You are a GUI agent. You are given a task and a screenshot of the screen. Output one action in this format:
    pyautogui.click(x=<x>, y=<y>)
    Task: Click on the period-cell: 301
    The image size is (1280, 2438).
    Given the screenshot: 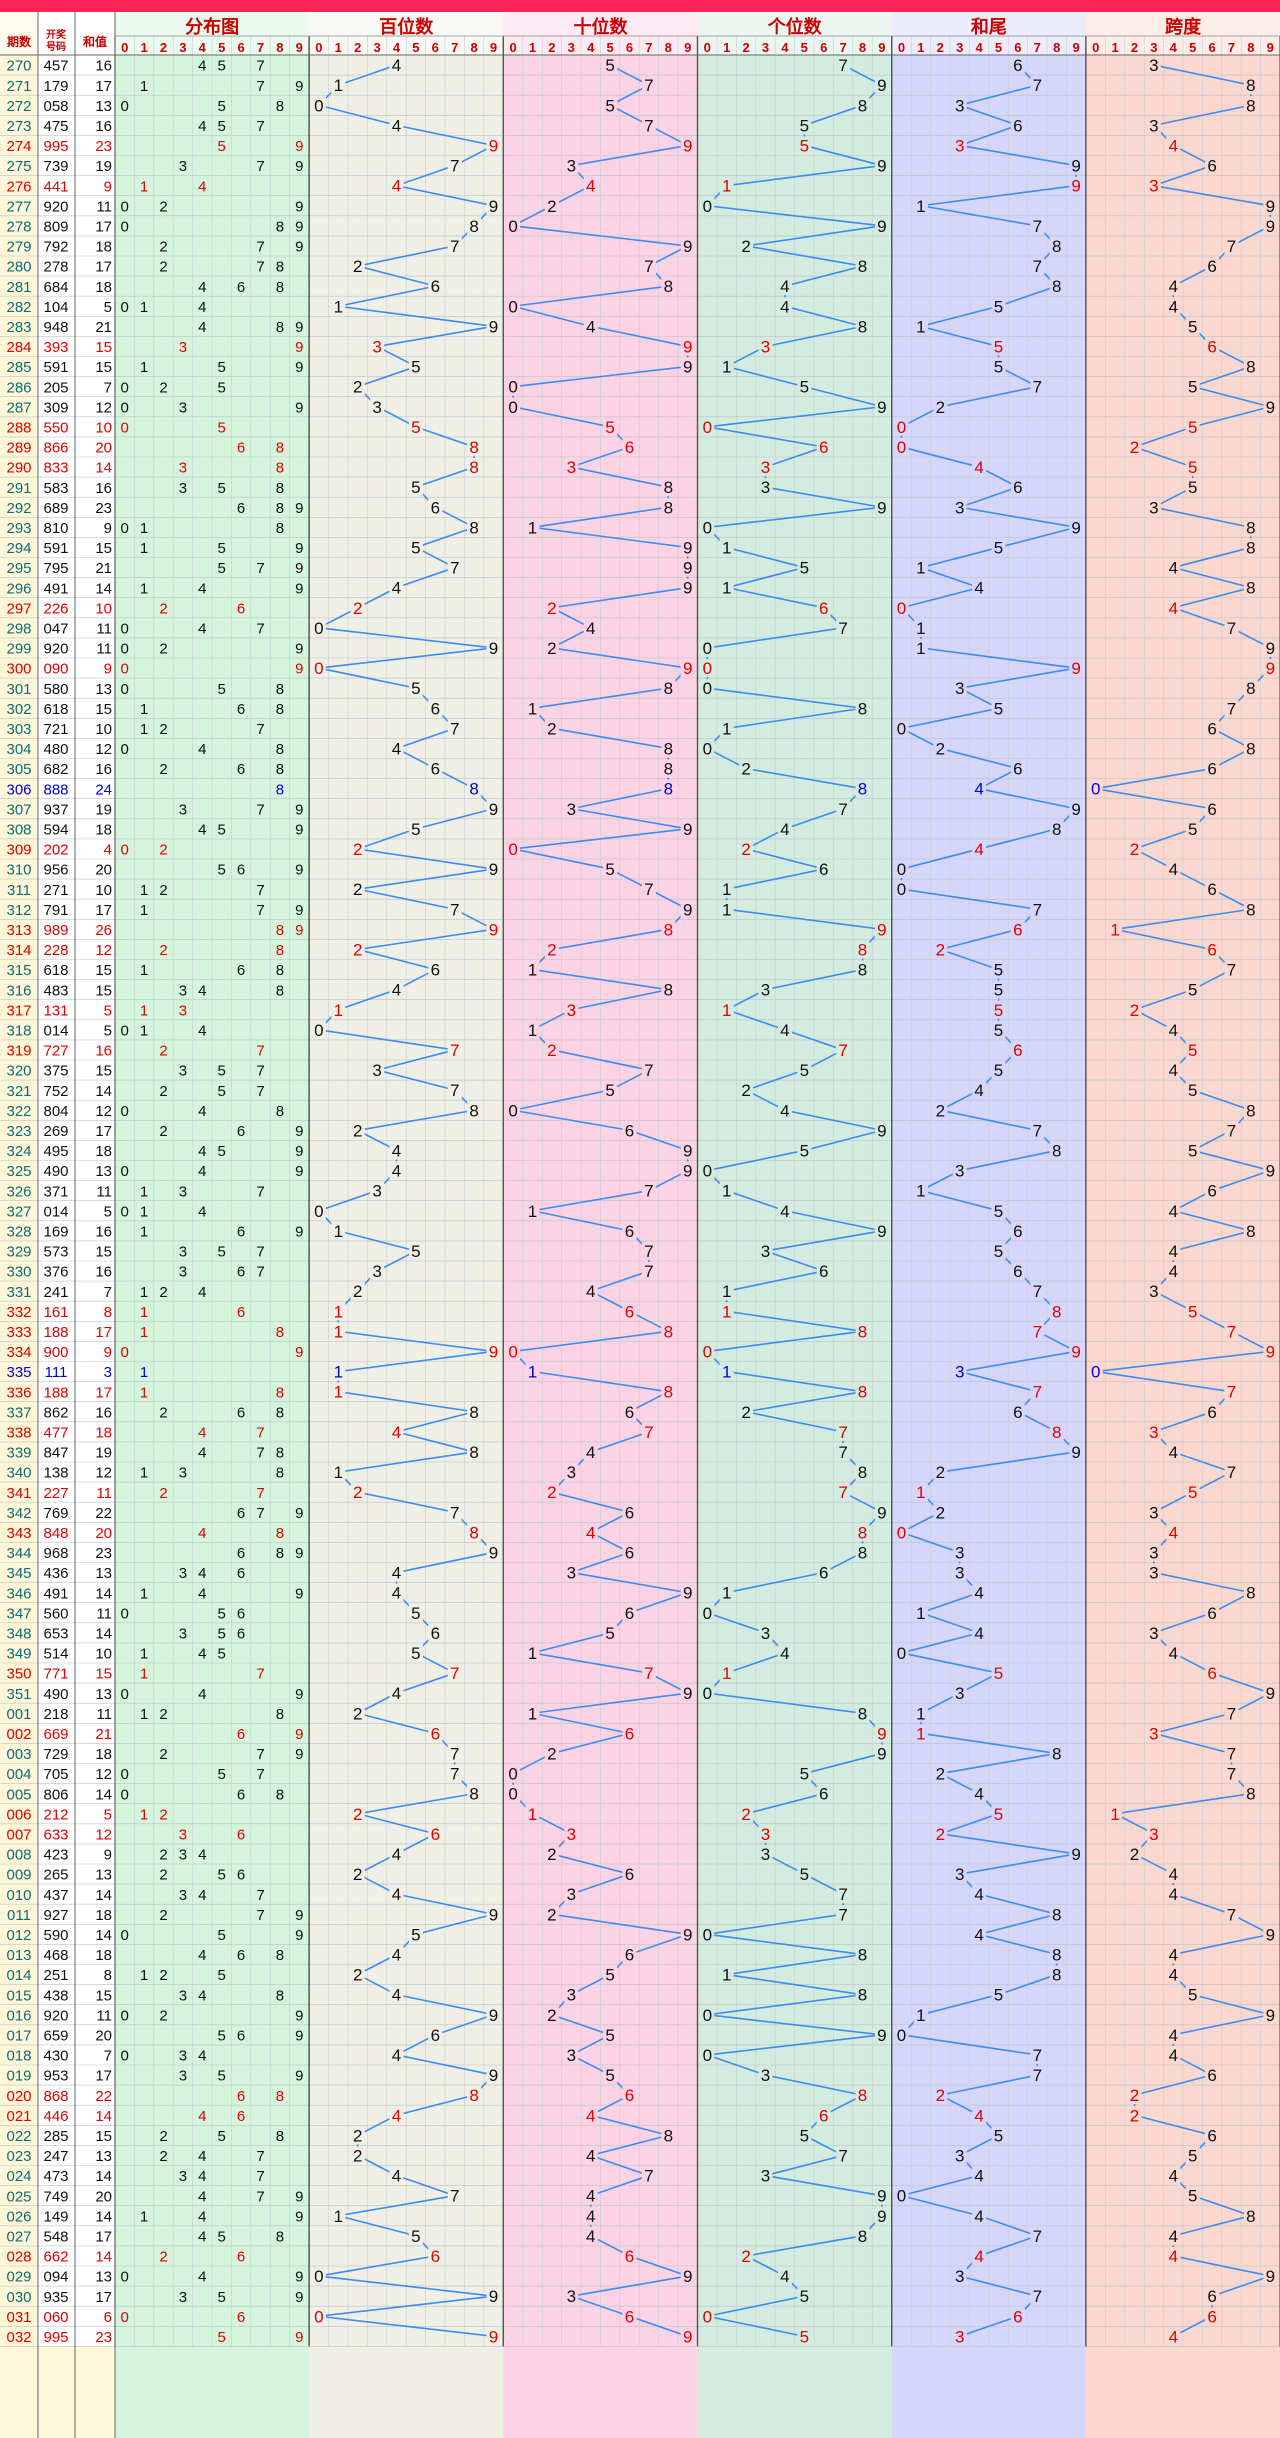 What is the action you would take?
    pyautogui.click(x=18, y=689)
    